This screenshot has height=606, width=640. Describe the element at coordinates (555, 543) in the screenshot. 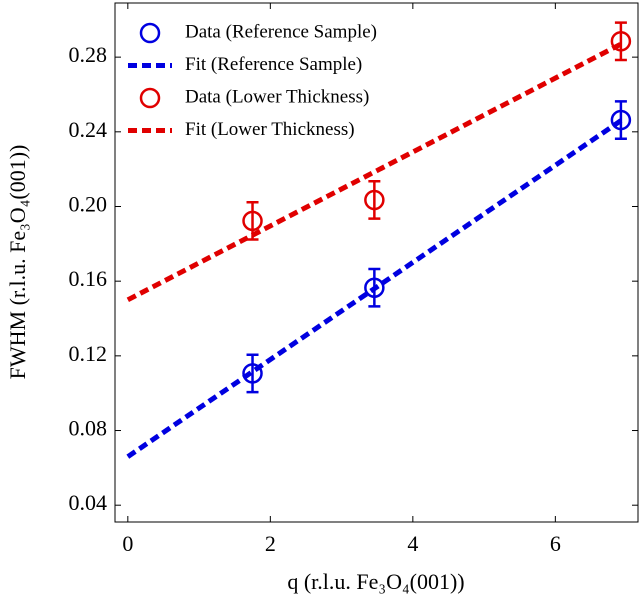

I see `x-tick-label: 6` at that location.